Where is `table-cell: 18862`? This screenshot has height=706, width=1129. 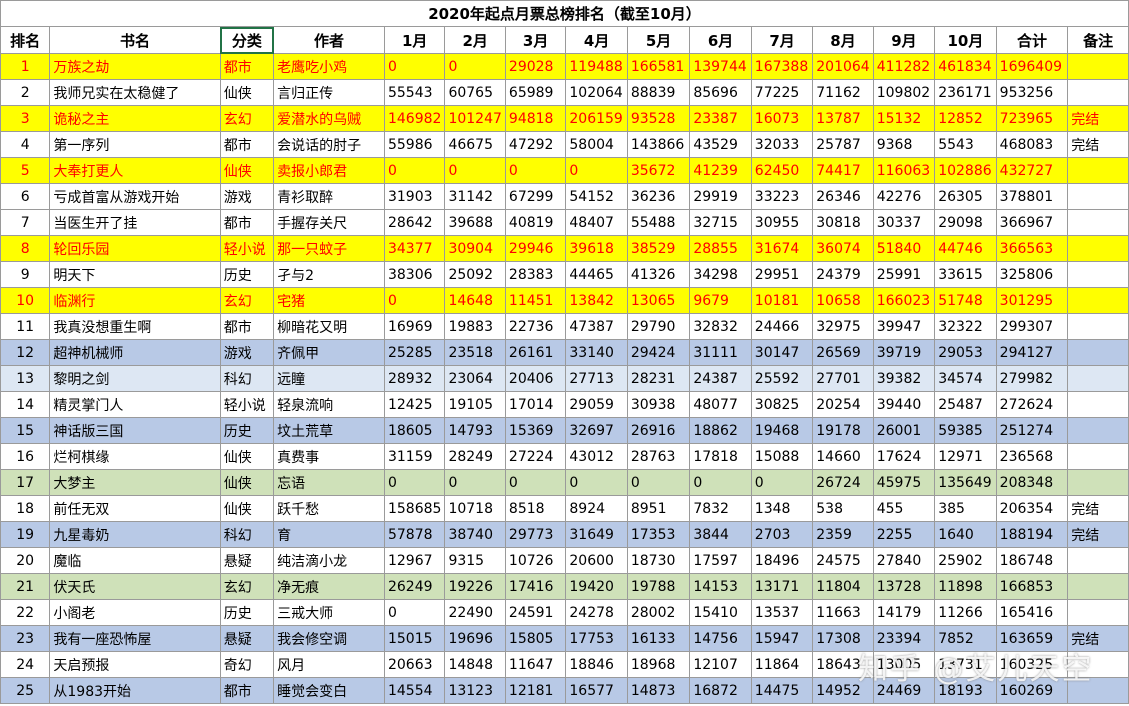
table-cell: 18862 is located at coordinates (720, 430).